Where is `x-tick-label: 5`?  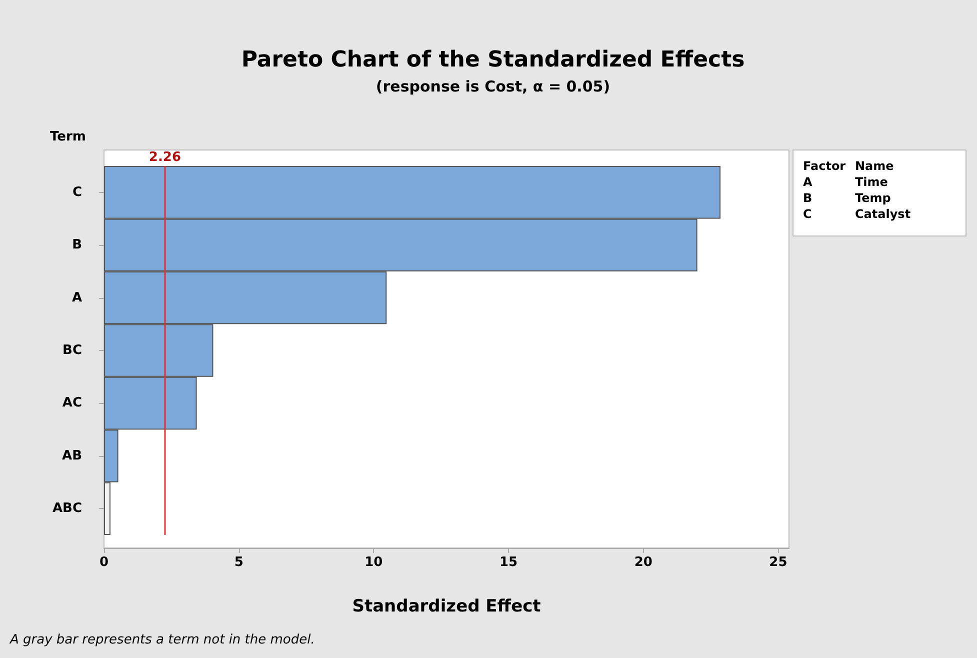
x-tick-label: 5 is located at coordinates (239, 562).